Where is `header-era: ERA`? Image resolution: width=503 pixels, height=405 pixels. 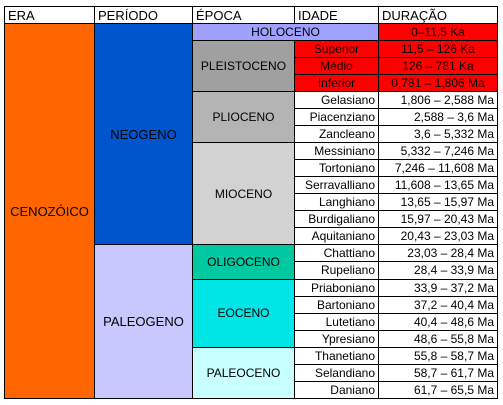 header-era: ERA is located at coordinates (49, 15).